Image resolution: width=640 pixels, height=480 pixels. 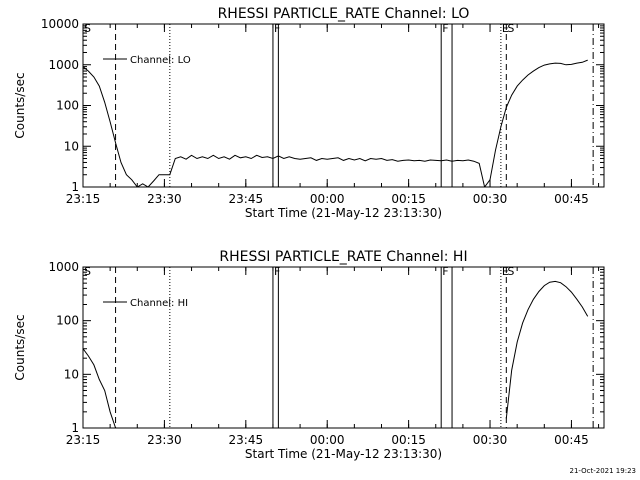 What do you see at coordinates (603, 471) in the screenshot?
I see `render-timestamp: 21-Oct-2021 19:23` at bounding box center [603, 471].